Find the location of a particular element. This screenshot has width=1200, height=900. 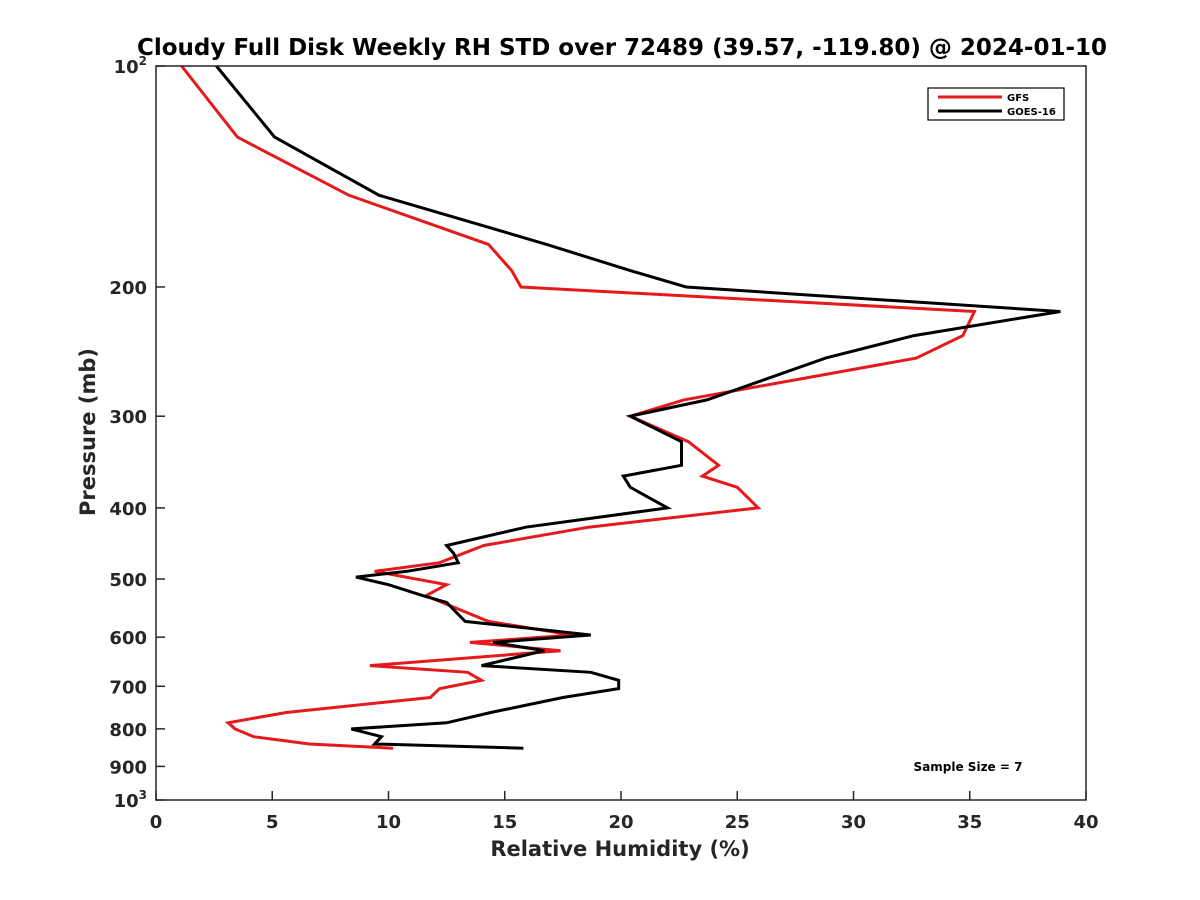

y-tick-label: 500 is located at coordinates (128, 580).